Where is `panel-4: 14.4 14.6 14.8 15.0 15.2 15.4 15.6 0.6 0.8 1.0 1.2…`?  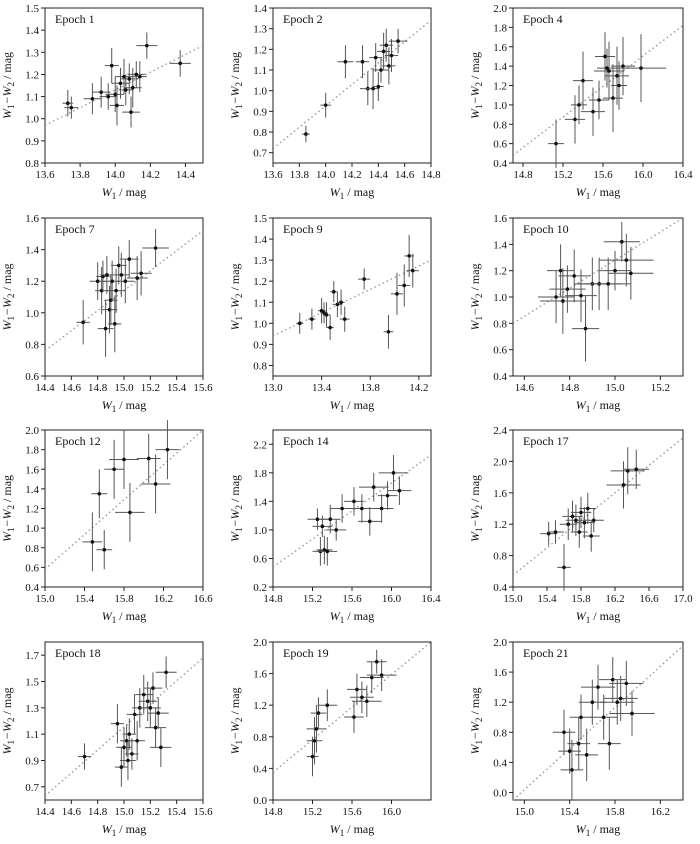
panel-4: 14.4 14.6 14.8 15.0 15.2 15.4 15.6 0.6 0.8 1.0 1.2… is located at coordinates (106, 313).